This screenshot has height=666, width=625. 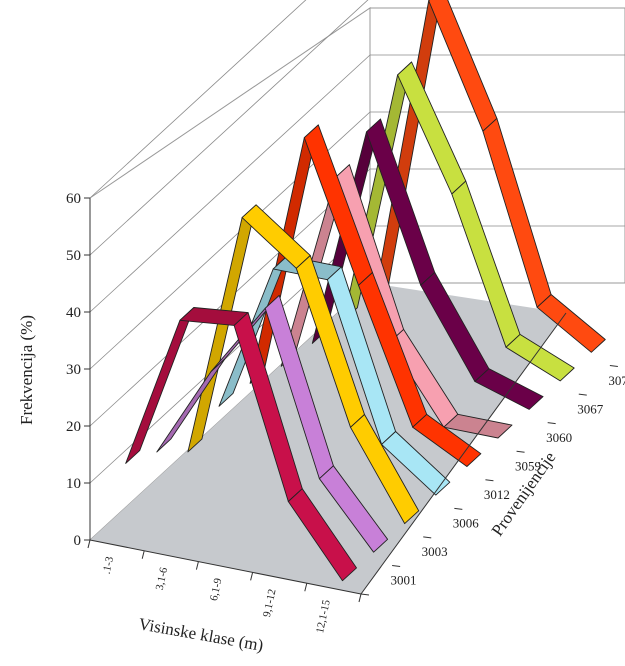 I want to click on y-tick-labels: 0 10 20 30 40 50 60, so click(x=78, y=370).